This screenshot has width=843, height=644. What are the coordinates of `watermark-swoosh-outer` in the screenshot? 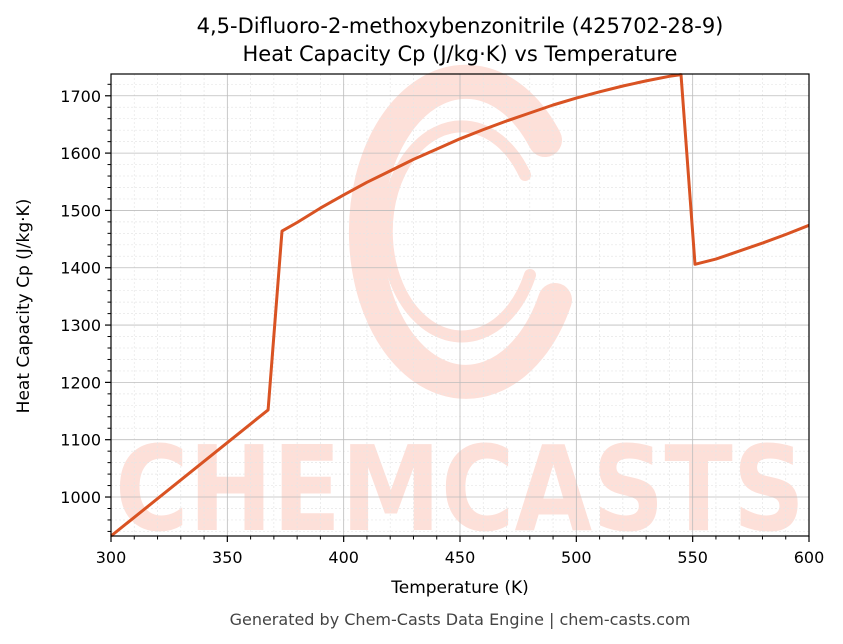 It's located at (460, 231).